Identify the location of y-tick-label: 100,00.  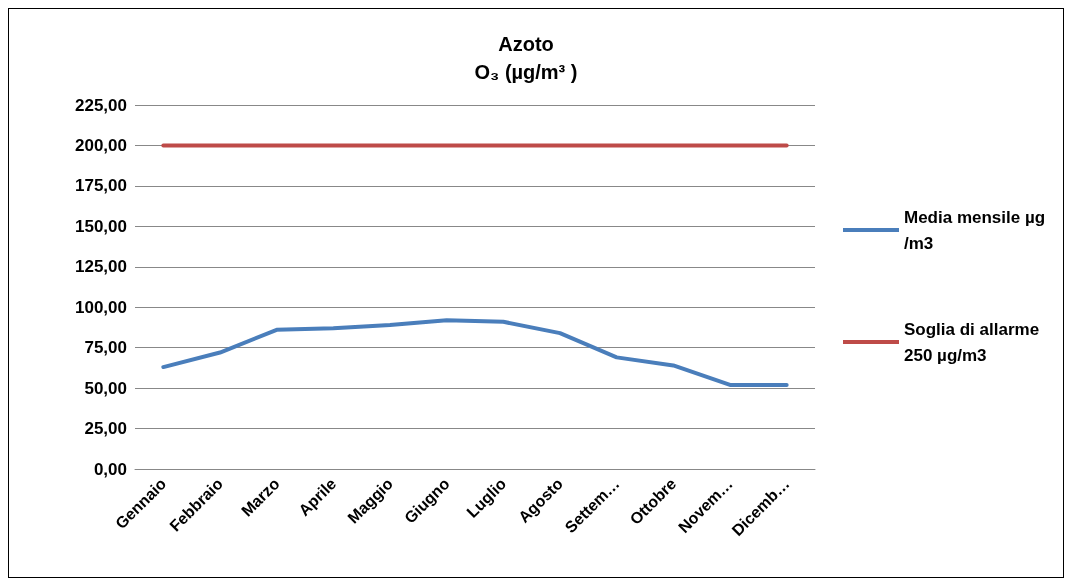
(101, 307).